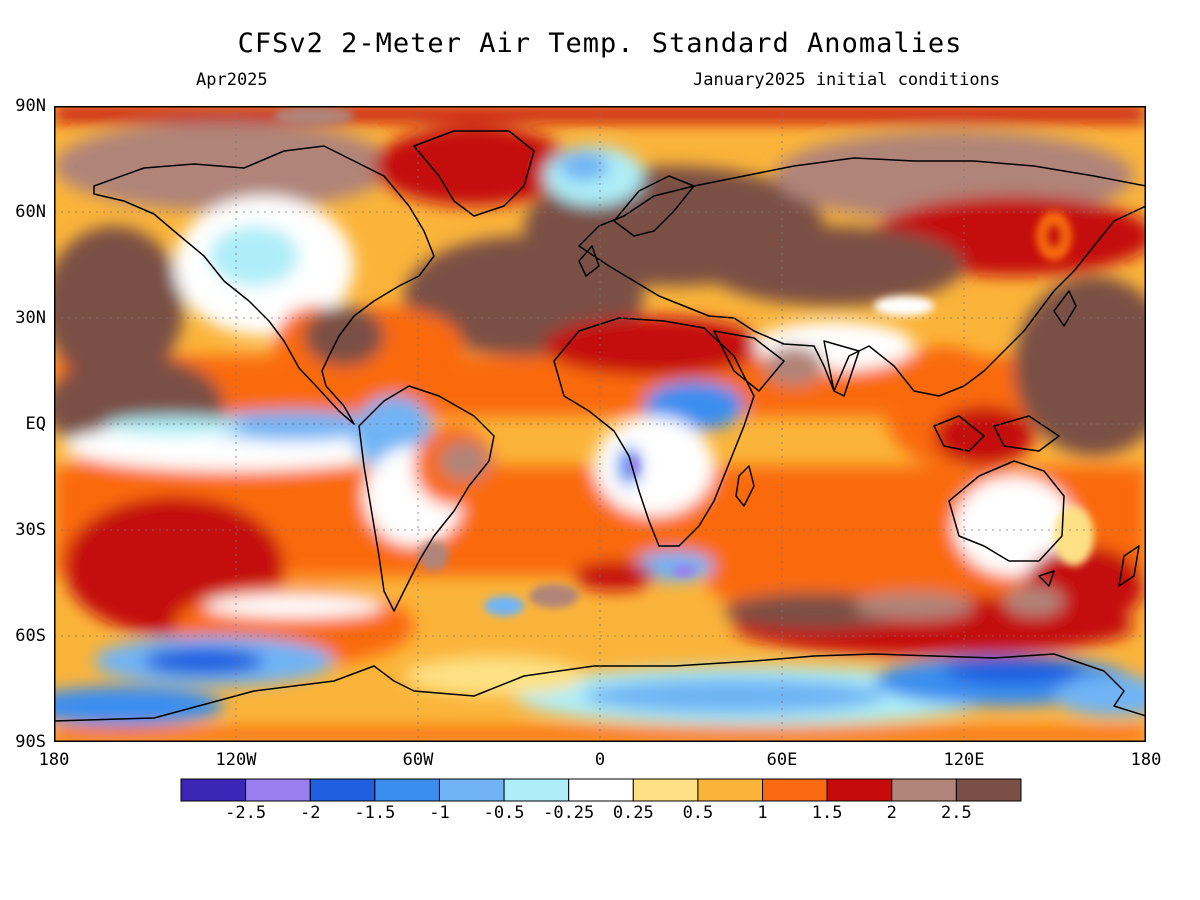 The height and width of the screenshot is (900, 1200). Describe the element at coordinates (418, 760) in the screenshot. I see `lon-label-60w: 60W` at that location.